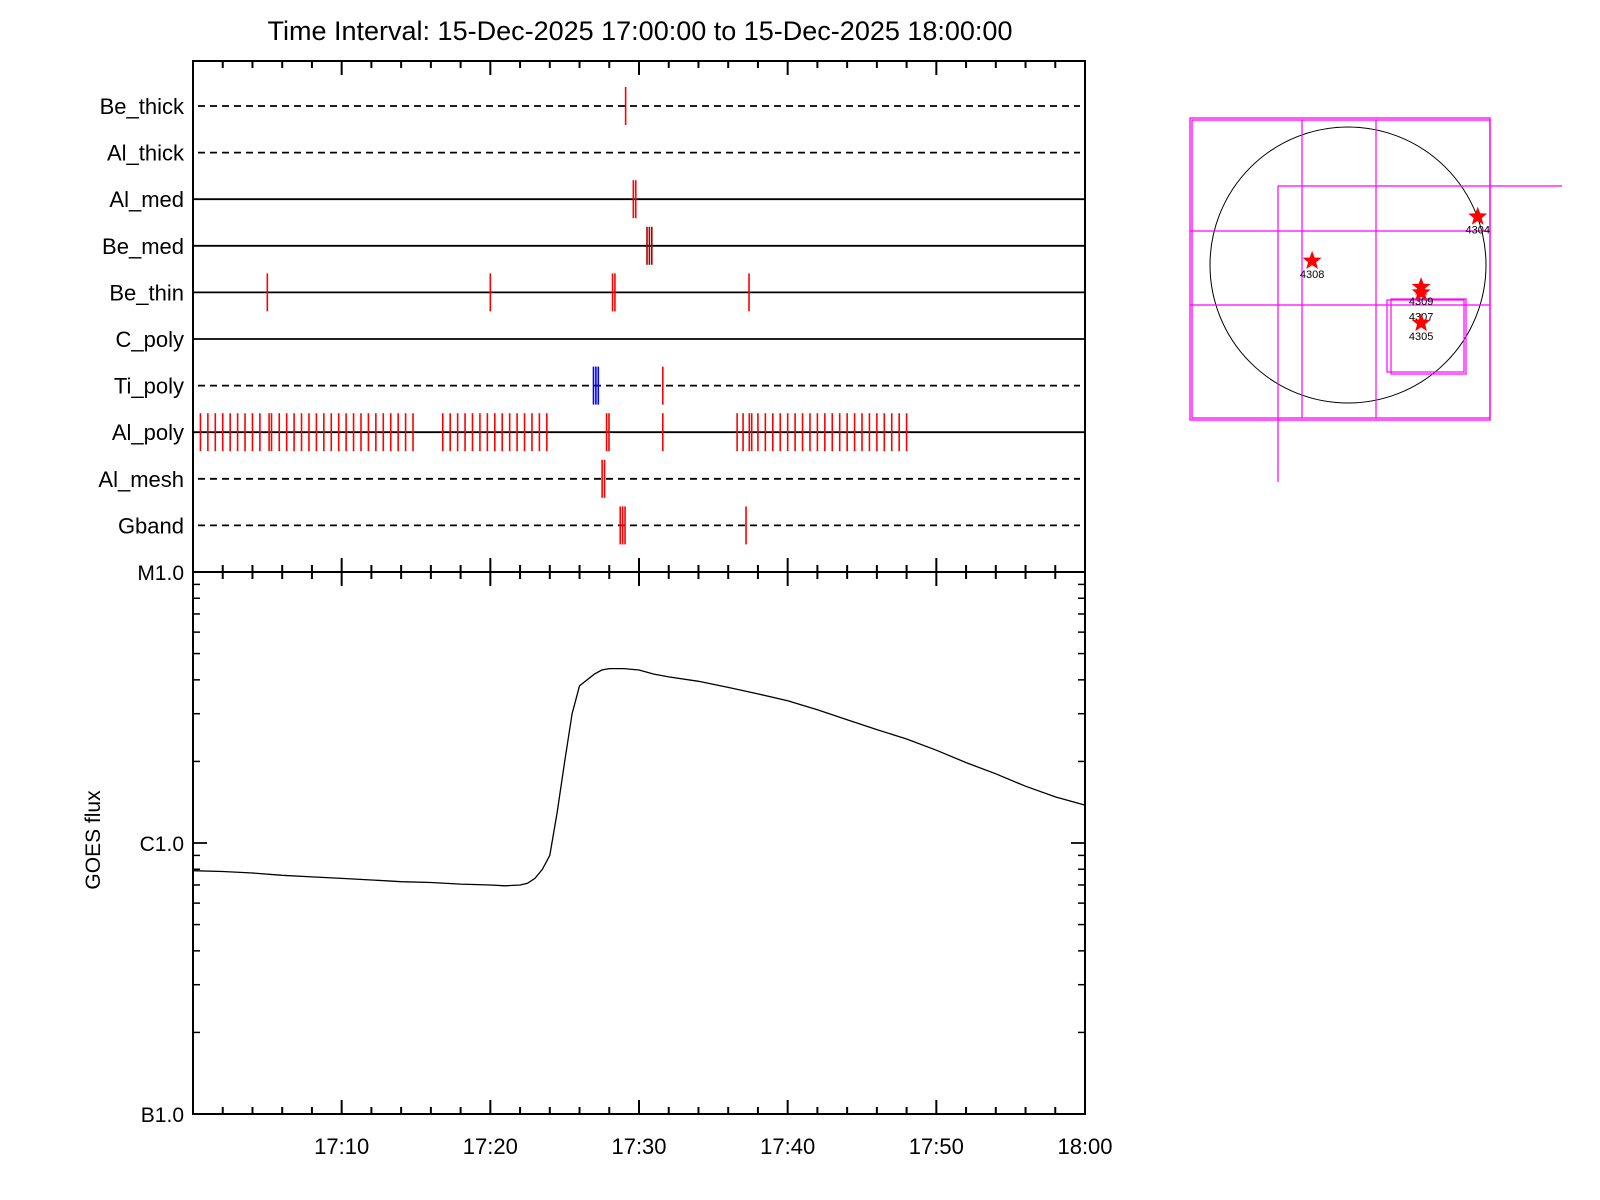 The image size is (1600, 1200). I want to click on y-tick-label: C1.0, so click(162, 844).